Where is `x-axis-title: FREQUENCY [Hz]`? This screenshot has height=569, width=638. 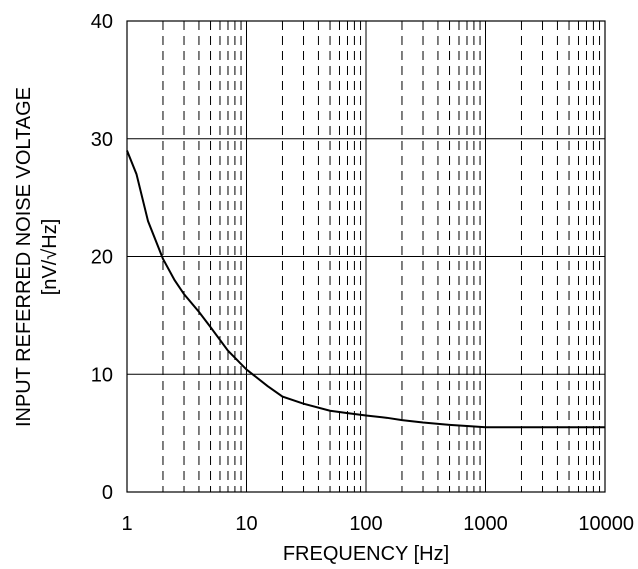 x-axis-title: FREQUENCY [Hz] is located at coordinates (366, 554).